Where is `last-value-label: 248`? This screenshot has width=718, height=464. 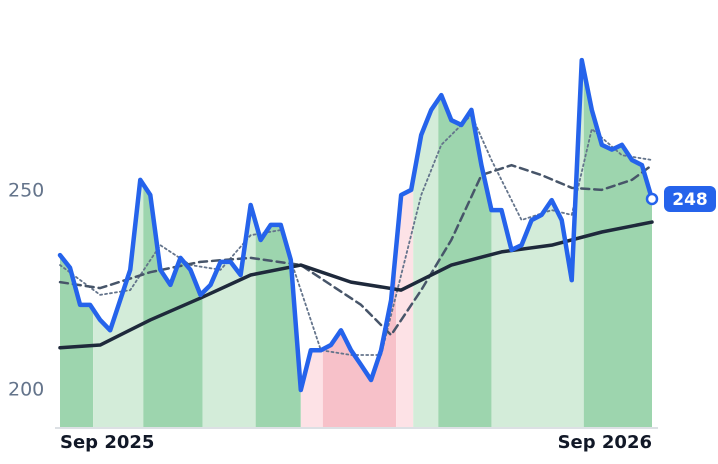
last-value-label: 248 is located at coordinates (690, 200).